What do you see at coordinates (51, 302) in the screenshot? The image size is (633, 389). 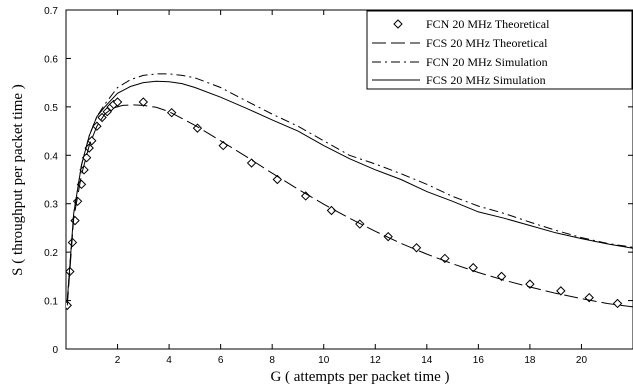 I see `y-tick-label: 0.1` at bounding box center [51, 302].